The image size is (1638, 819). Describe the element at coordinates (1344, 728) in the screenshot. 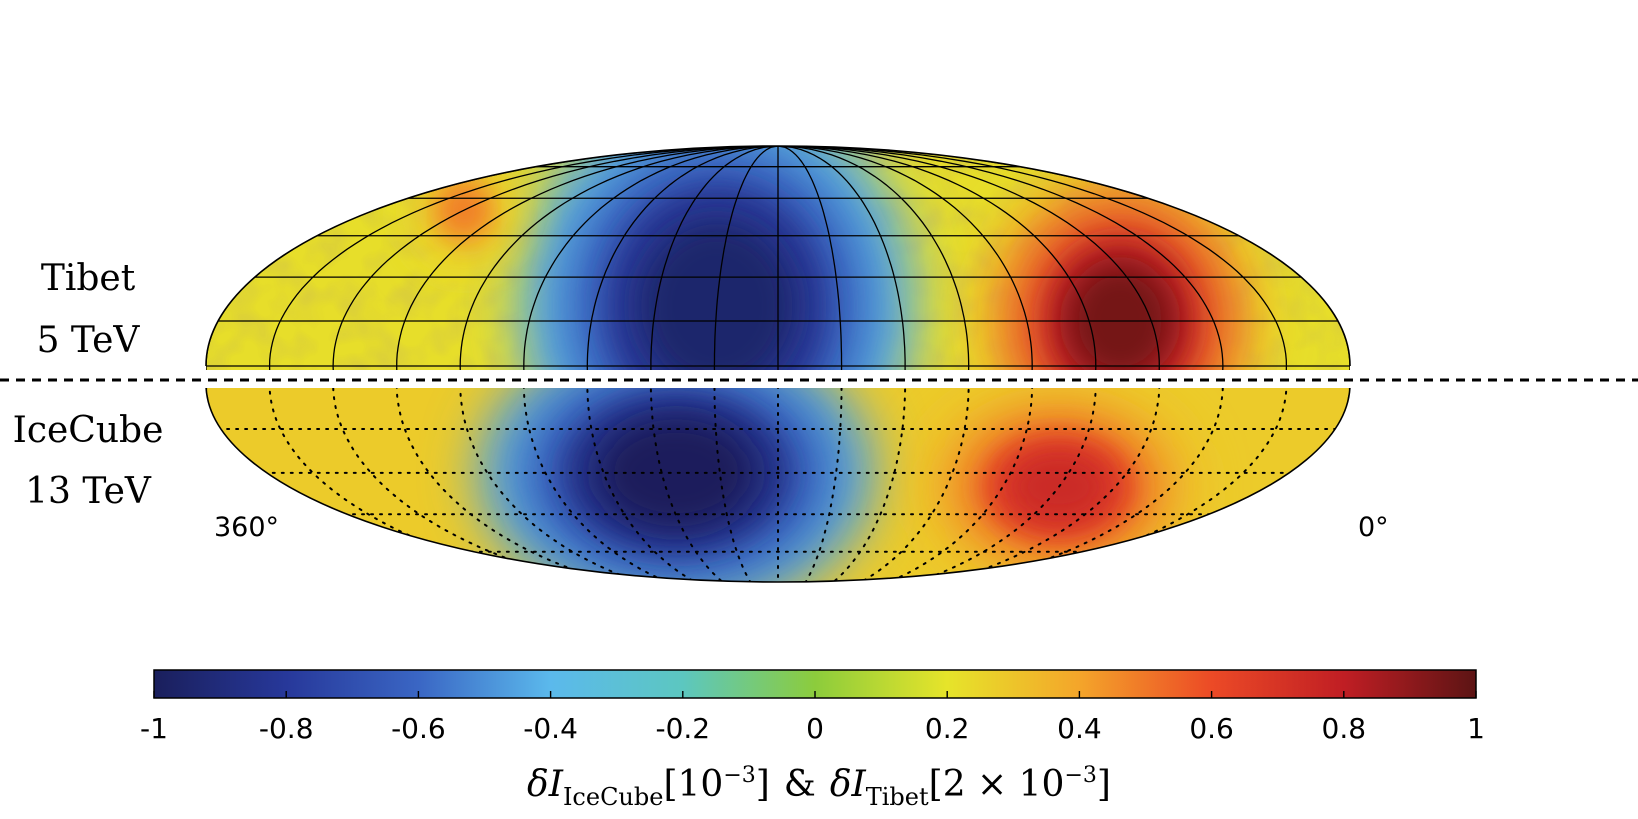

I see `colorbar-tick-label: 0.8` at that location.